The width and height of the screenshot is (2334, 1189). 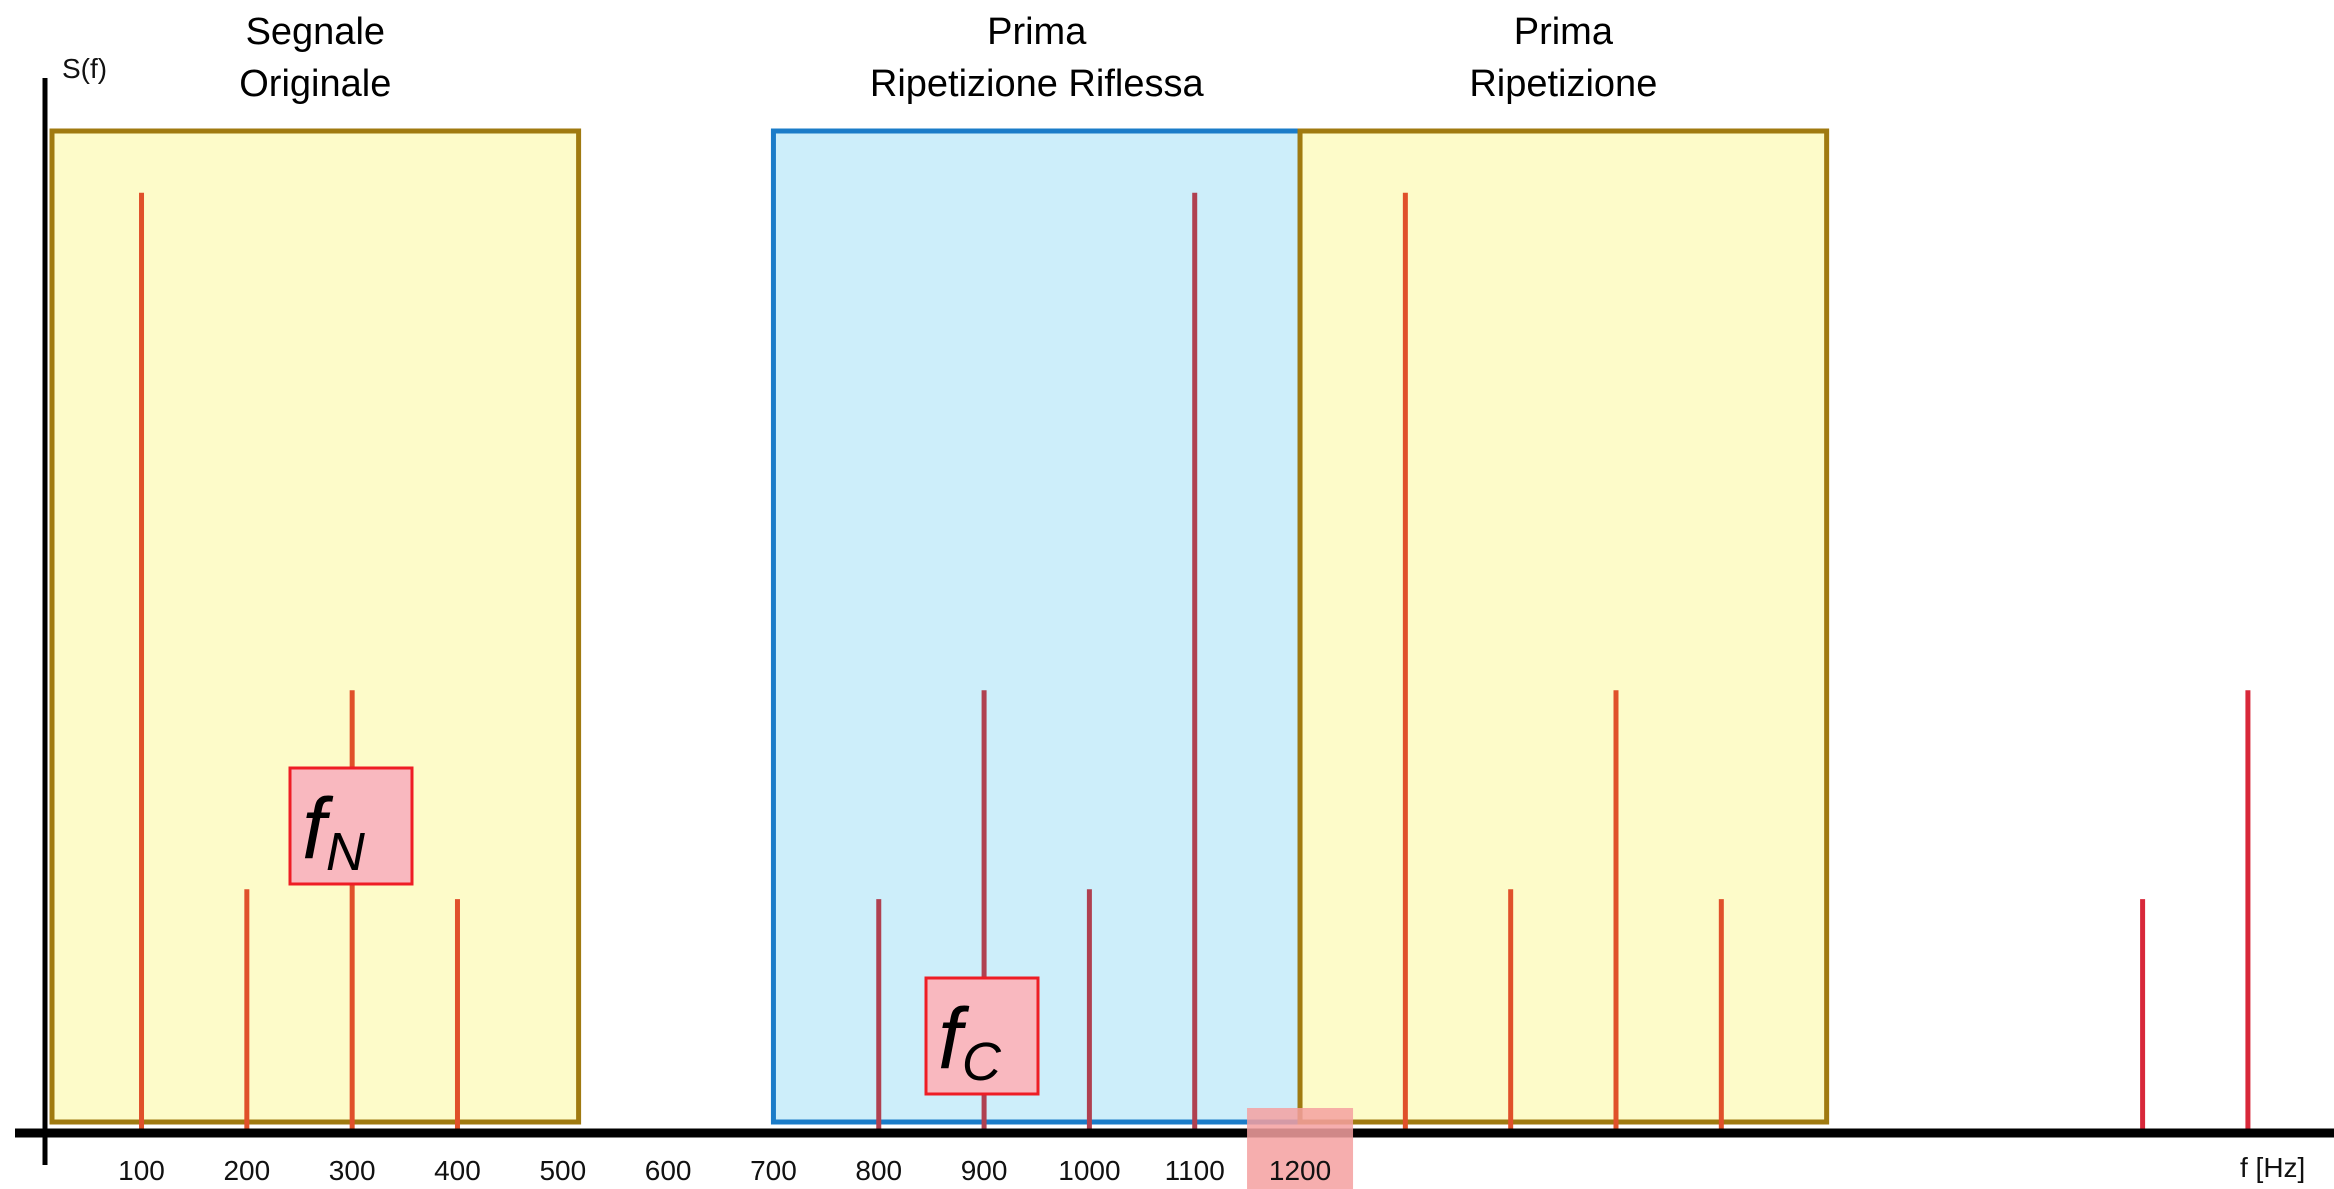 I want to click on x-tick-label-500: 500, so click(x=562, y=1170).